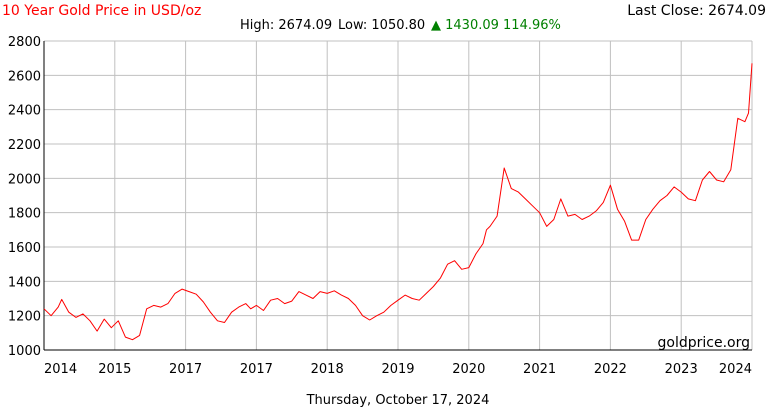  Describe the element at coordinates (24, 351) in the screenshot. I see `y-tick-label: 1000` at that location.